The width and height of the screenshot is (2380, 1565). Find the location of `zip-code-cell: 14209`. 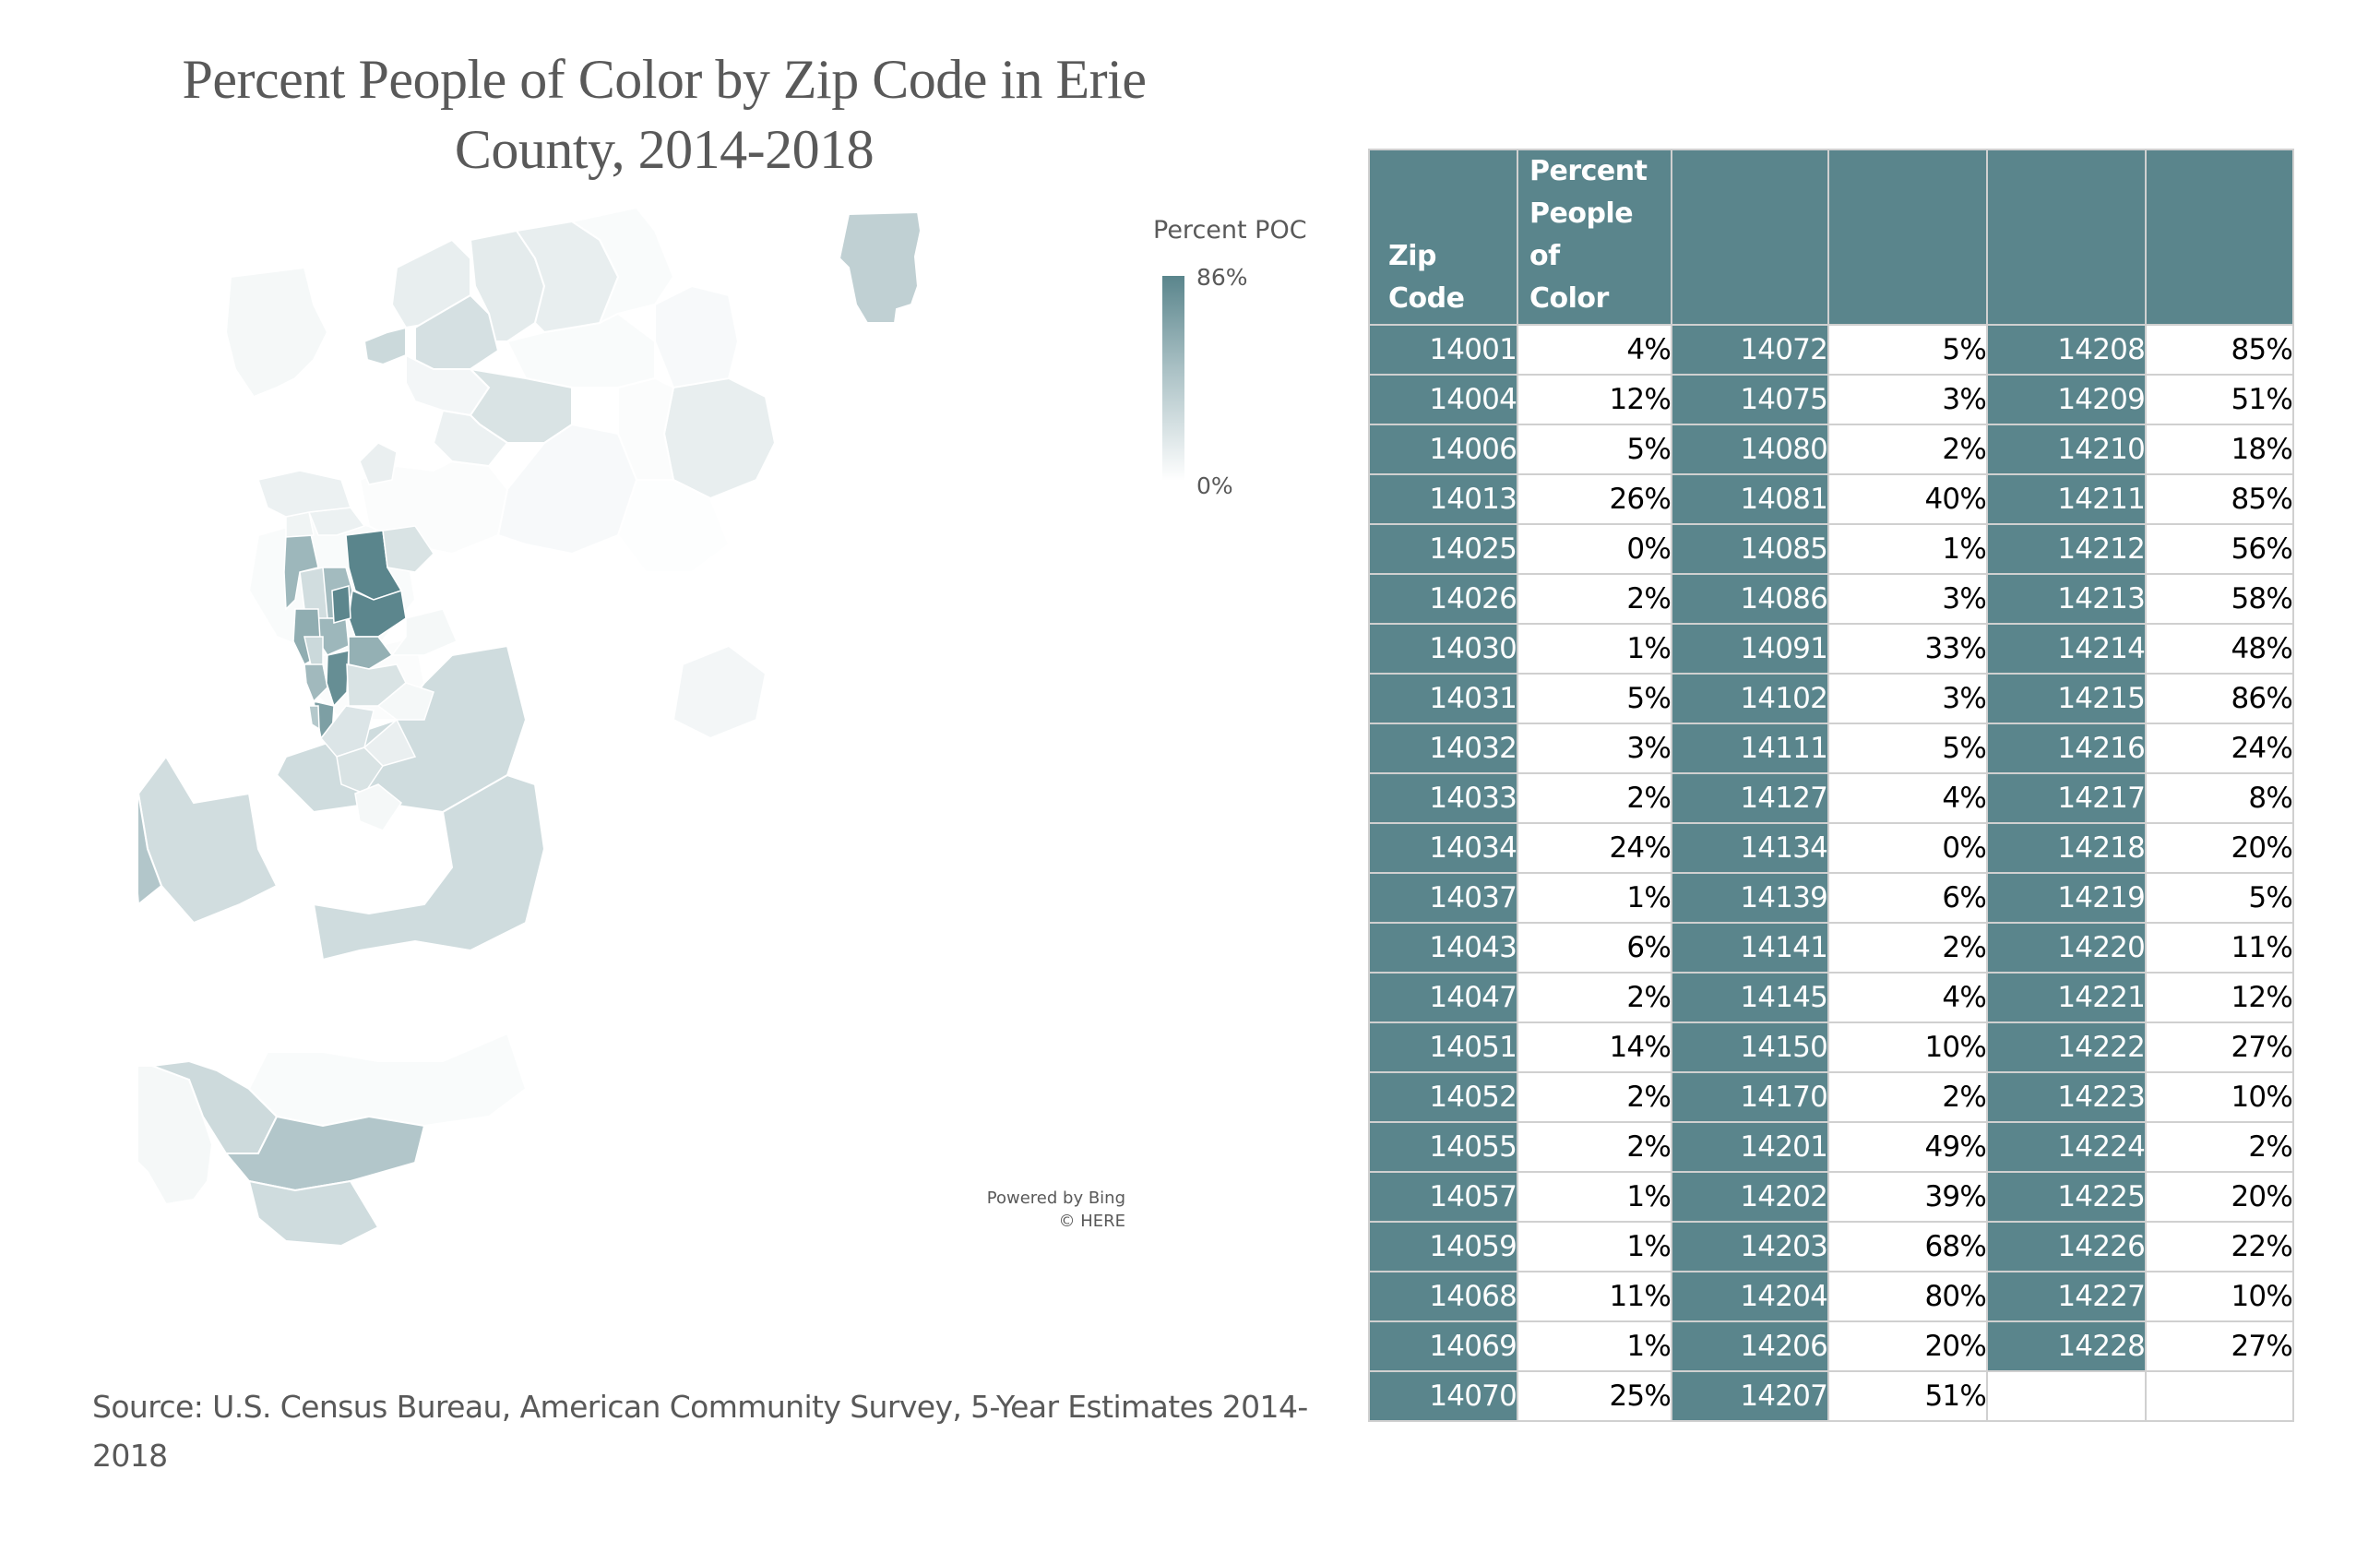

zip-code-cell: 14209 is located at coordinates (2066, 399).